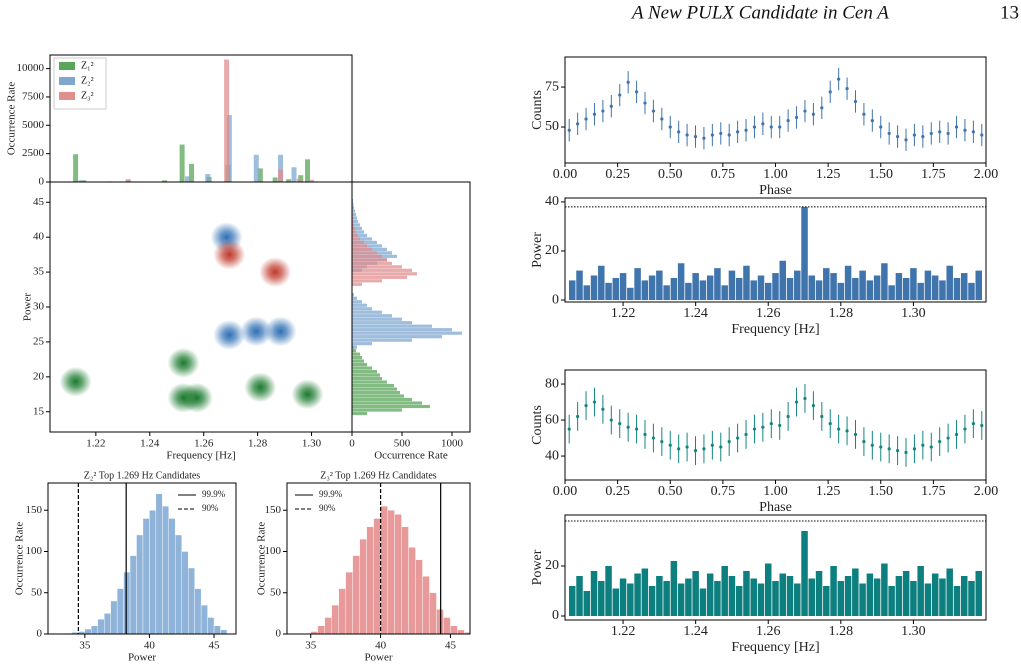  Describe the element at coordinates (828, 174) in the screenshot. I see `x-tick-label: 1.25` at that location.